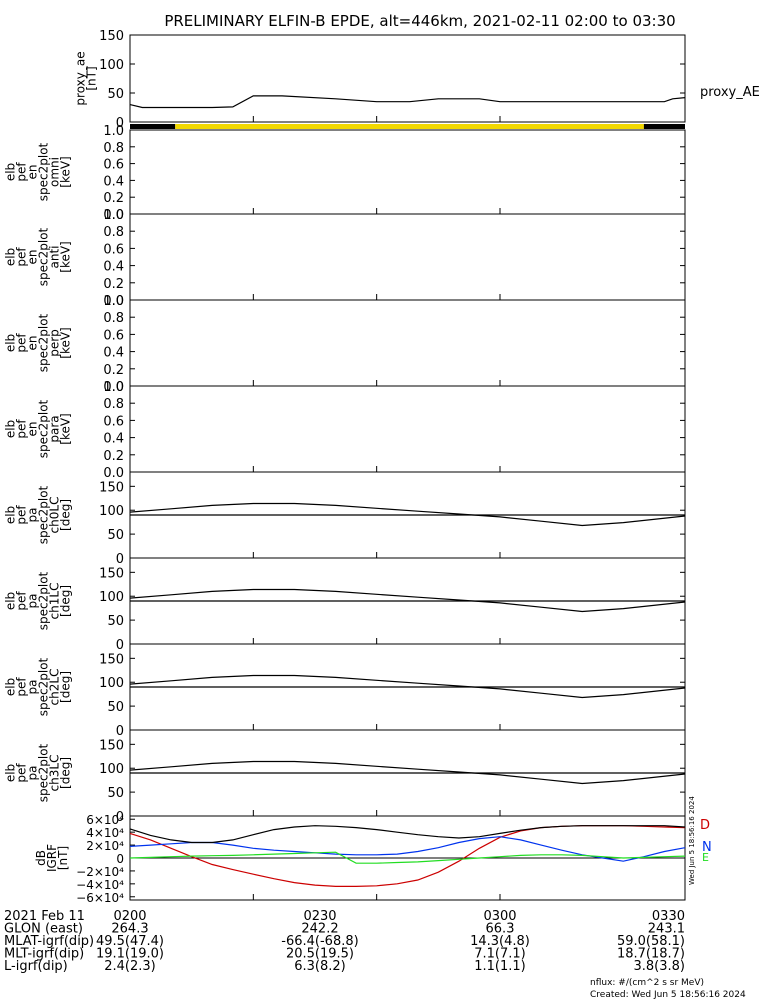 The image size is (775, 1000). I want to click on footer-cell: 20.5(19.5), so click(320, 954).